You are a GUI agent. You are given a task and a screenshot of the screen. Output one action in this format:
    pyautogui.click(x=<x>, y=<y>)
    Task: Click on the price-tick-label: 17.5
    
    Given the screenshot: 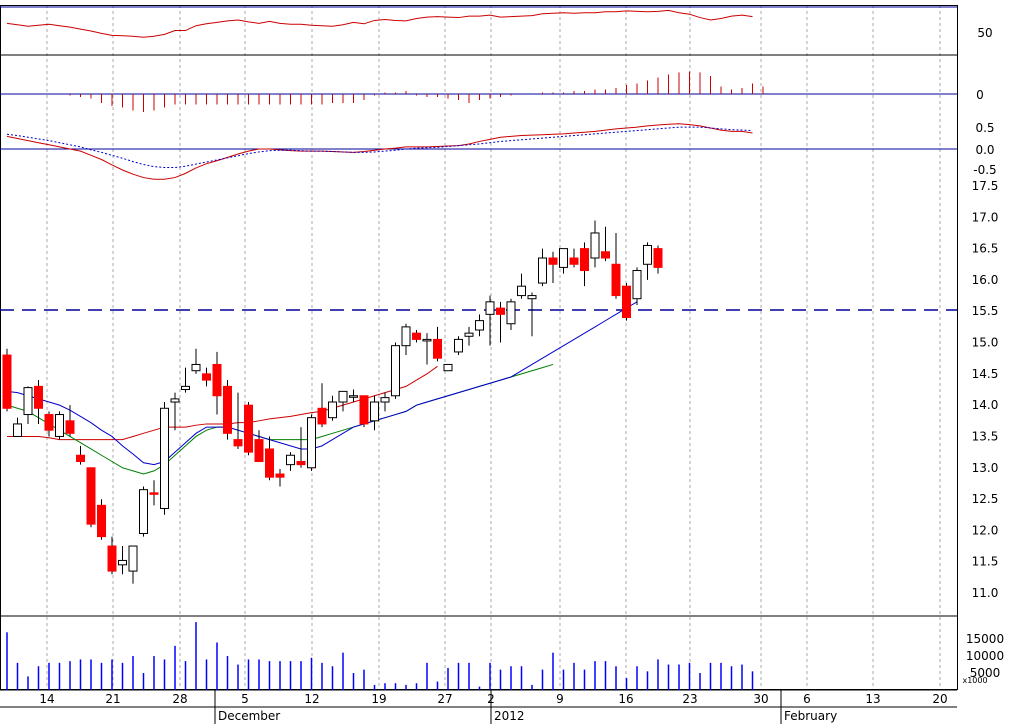 What is the action you would take?
    pyautogui.click(x=985, y=186)
    